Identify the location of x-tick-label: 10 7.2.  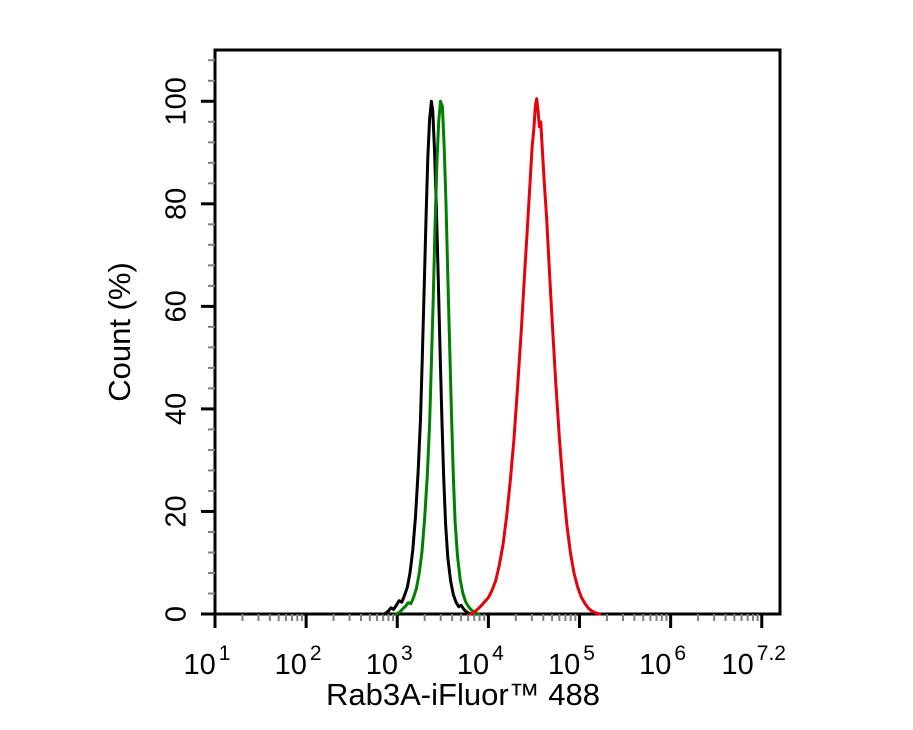
(754, 661).